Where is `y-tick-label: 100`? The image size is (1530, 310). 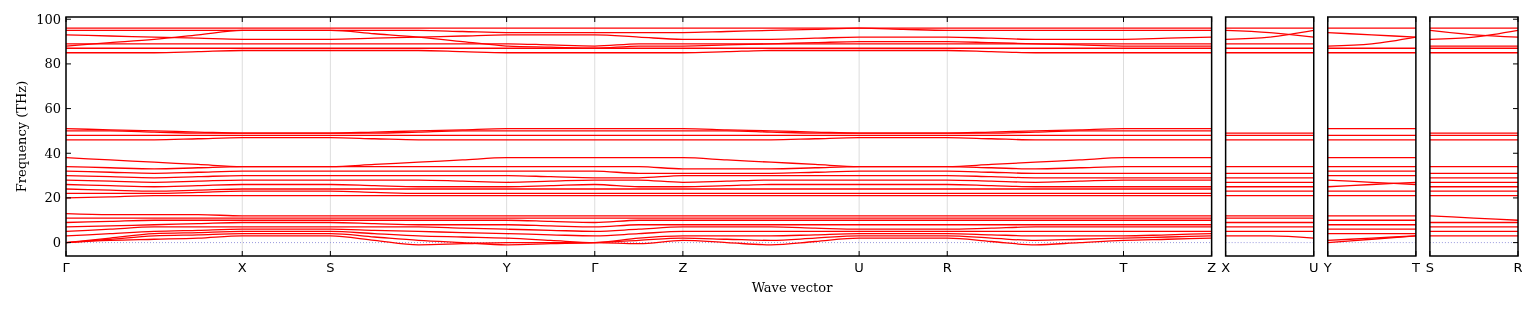 y-tick-label: 100 is located at coordinates (48, 19).